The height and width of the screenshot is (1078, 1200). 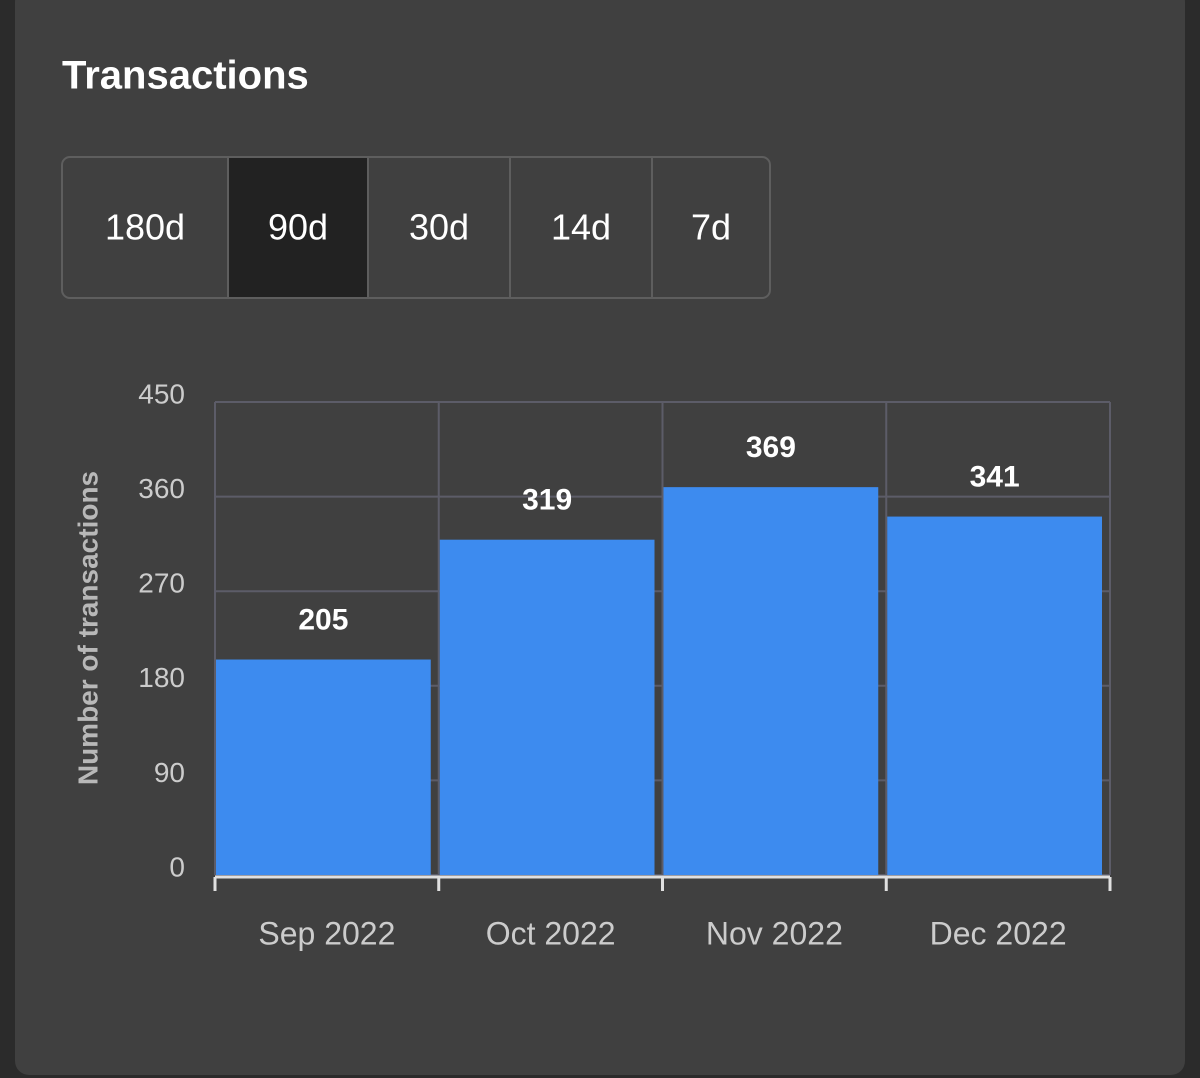 What do you see at coordinates (326, 933) in the screenshot?
I see `x-tick-label: Sep 2022` at bounding box center [326, 933].